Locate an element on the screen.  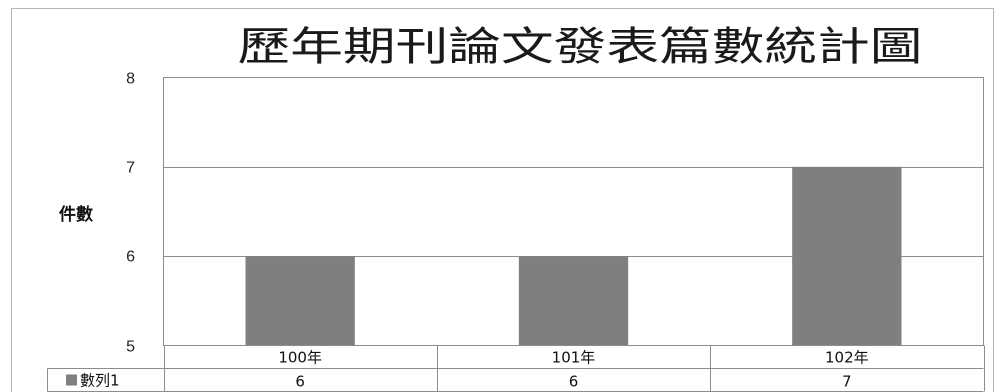
x-category-label: 100年 is located at coordinates (300, 358).